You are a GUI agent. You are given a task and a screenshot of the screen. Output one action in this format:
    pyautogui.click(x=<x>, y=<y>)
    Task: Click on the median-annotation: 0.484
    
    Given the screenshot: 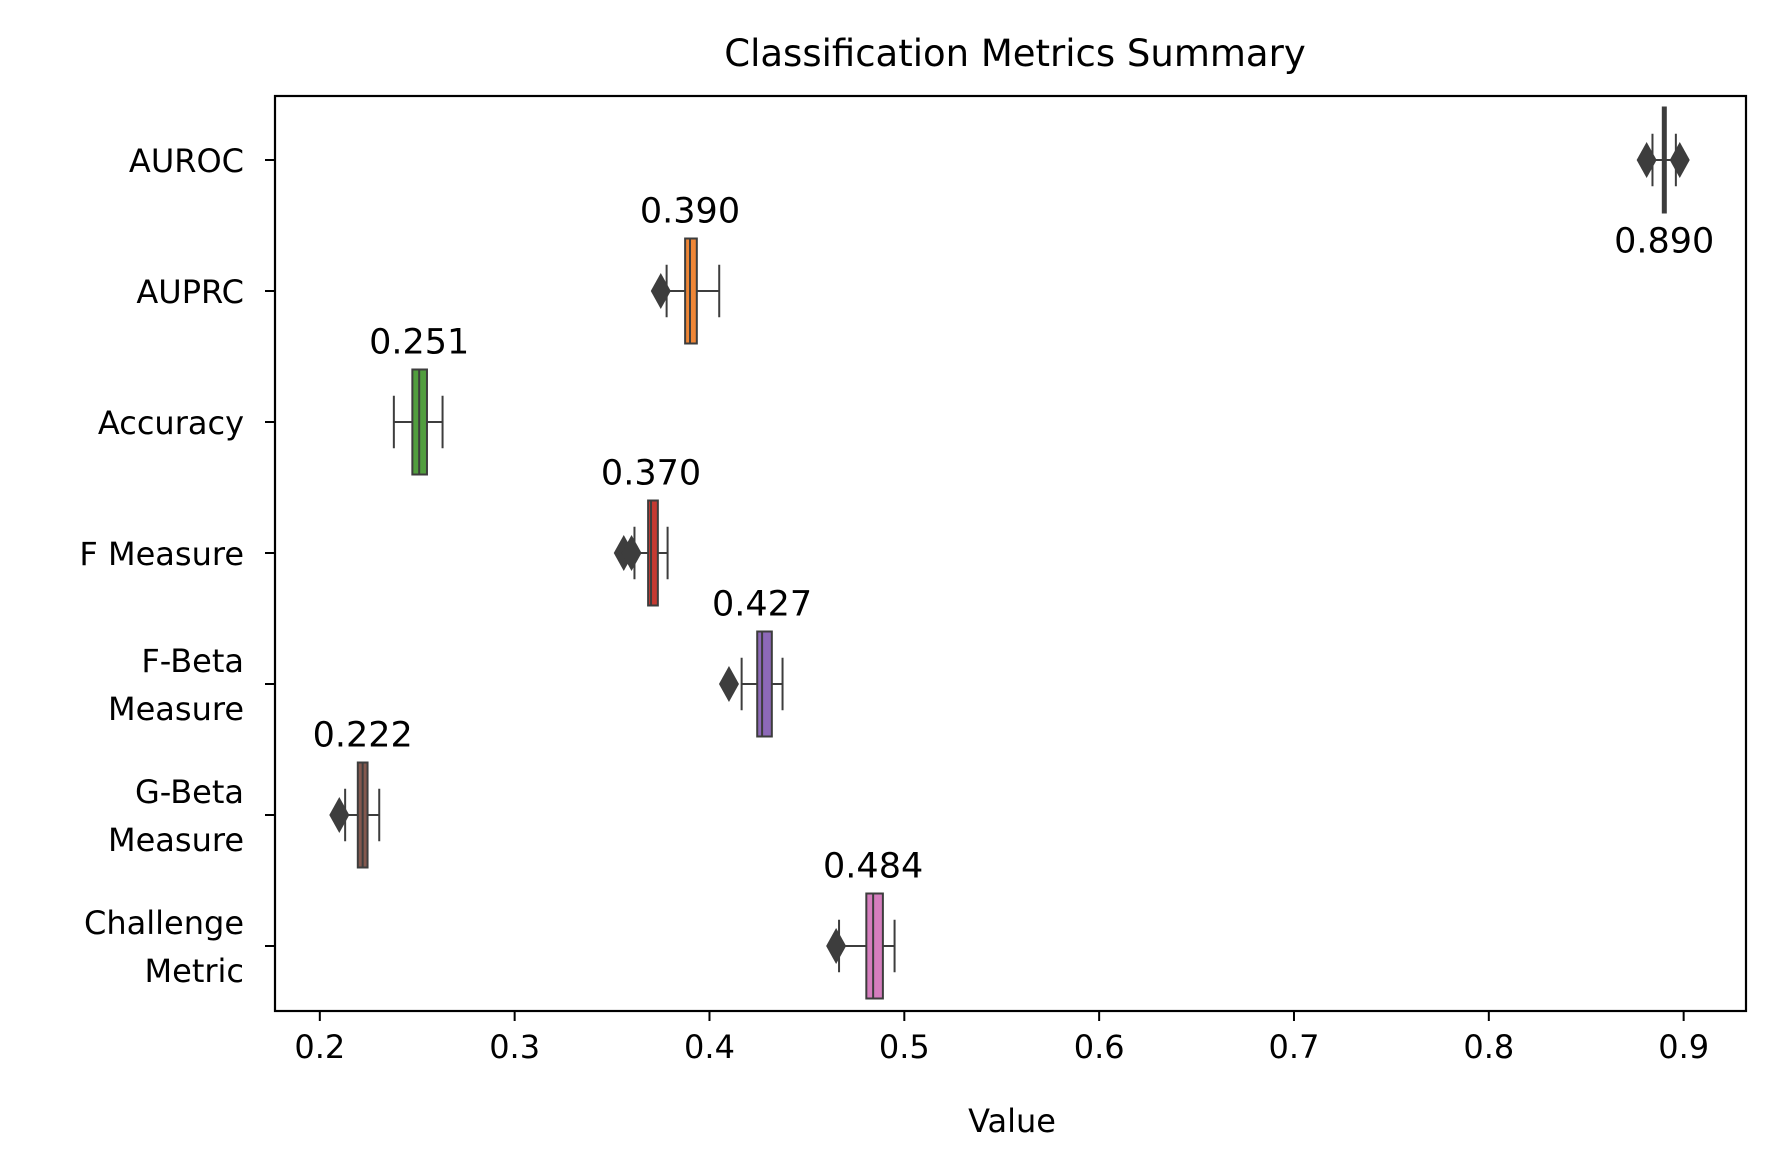 What is the action you would take?
    pyautogui.click(x=873, y=867)
    